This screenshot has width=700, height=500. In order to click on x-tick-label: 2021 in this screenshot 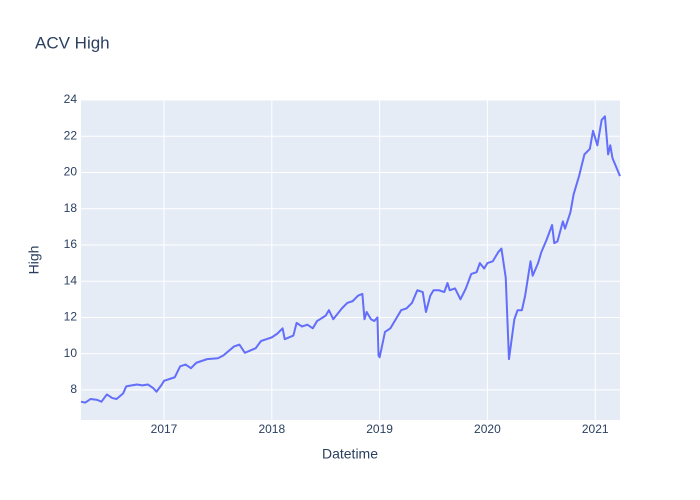, I will do `click(595, 429)`.